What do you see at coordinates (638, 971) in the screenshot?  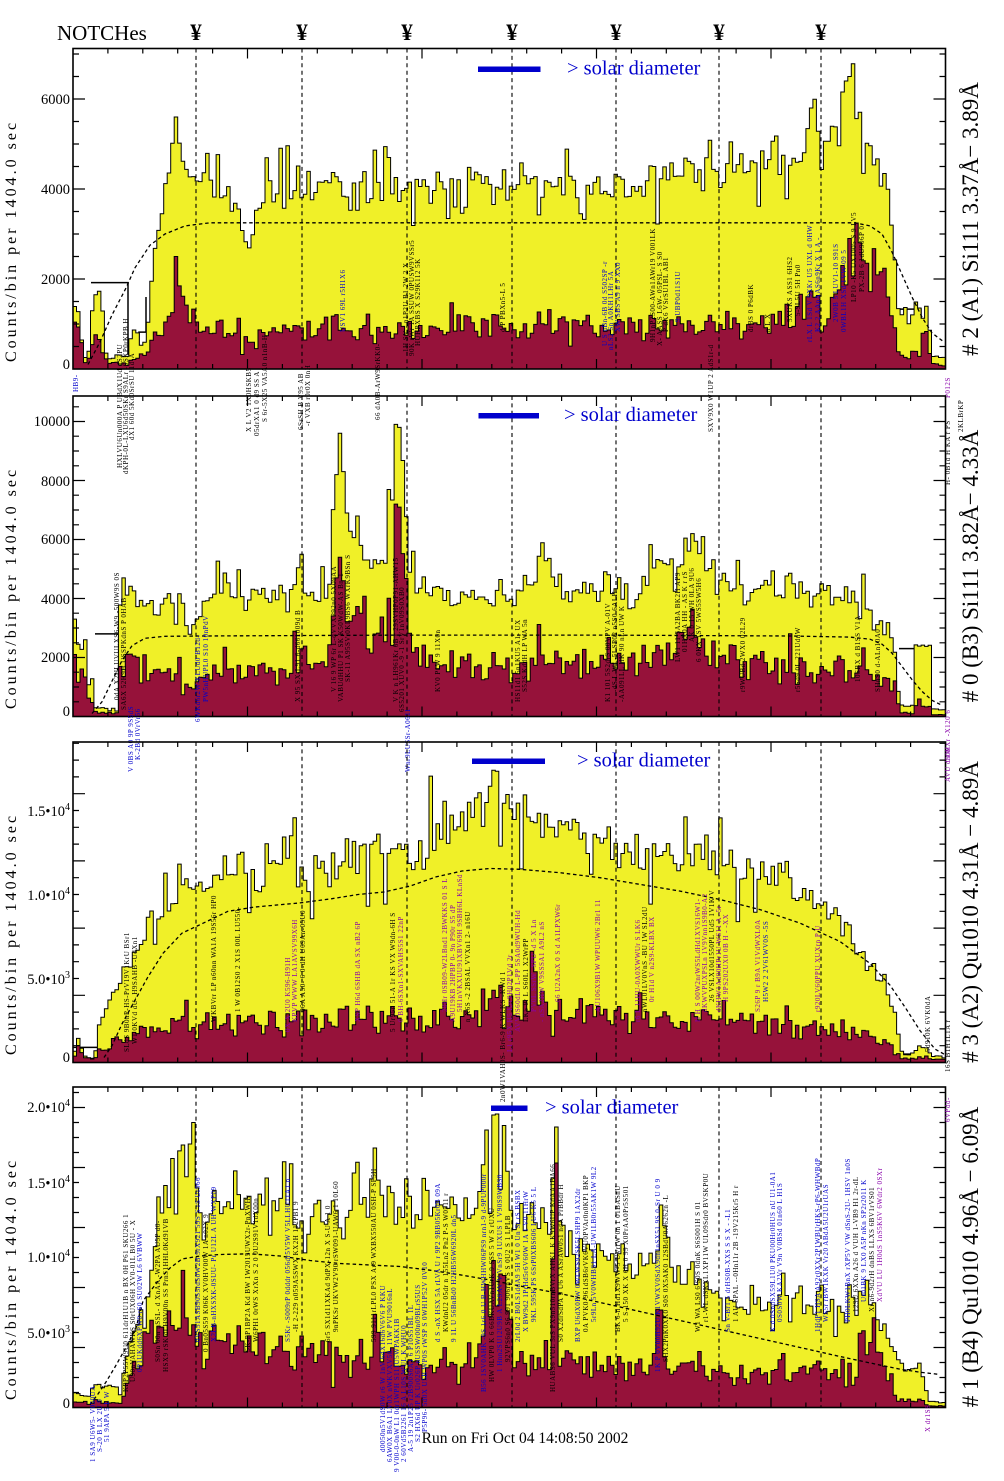 I see `svg-text: r6 L 11HU-0A0XWWUr S LK6` at bounding box center [638, 971].